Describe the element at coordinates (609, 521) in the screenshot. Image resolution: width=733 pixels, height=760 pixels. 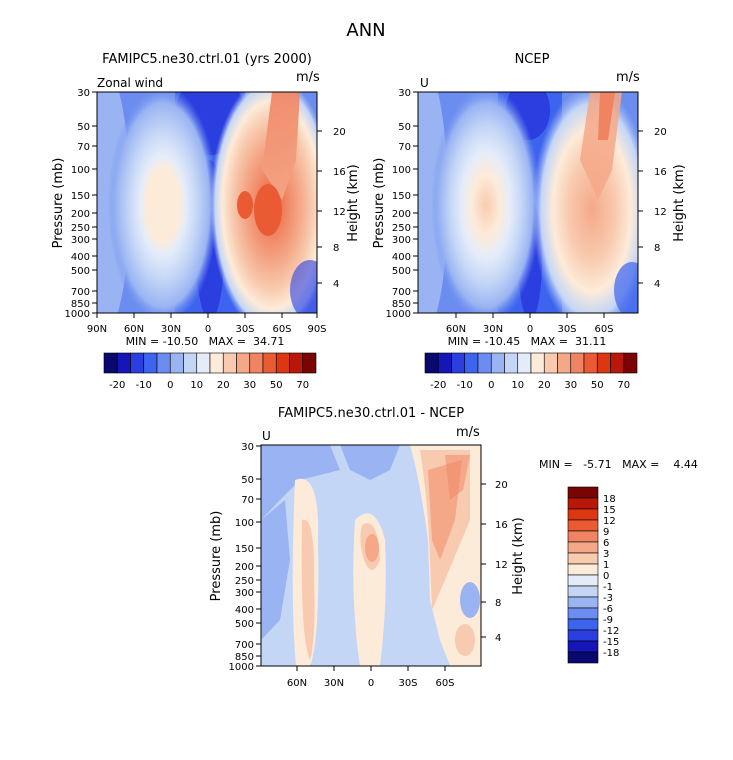
I see `colorbar-label: 12` at that location.